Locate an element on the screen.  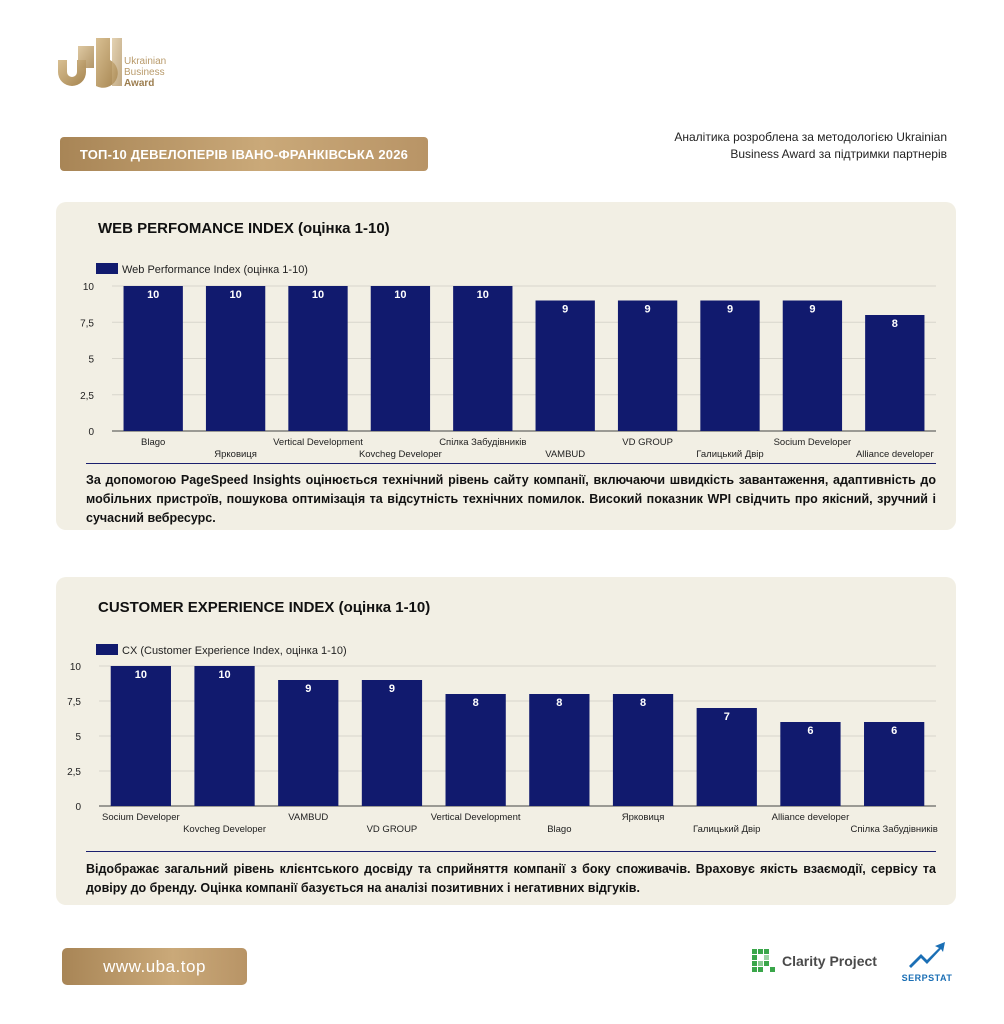
data-label: 7 is located at coordinates (727, 717).